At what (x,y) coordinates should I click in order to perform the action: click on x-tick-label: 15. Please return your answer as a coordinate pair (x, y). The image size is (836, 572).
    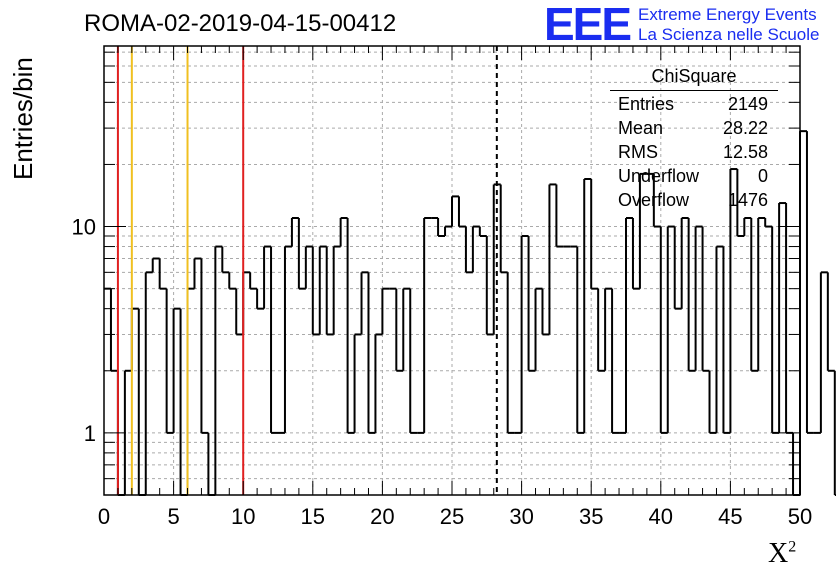
    Looking at the image, I should click on (313, 516).